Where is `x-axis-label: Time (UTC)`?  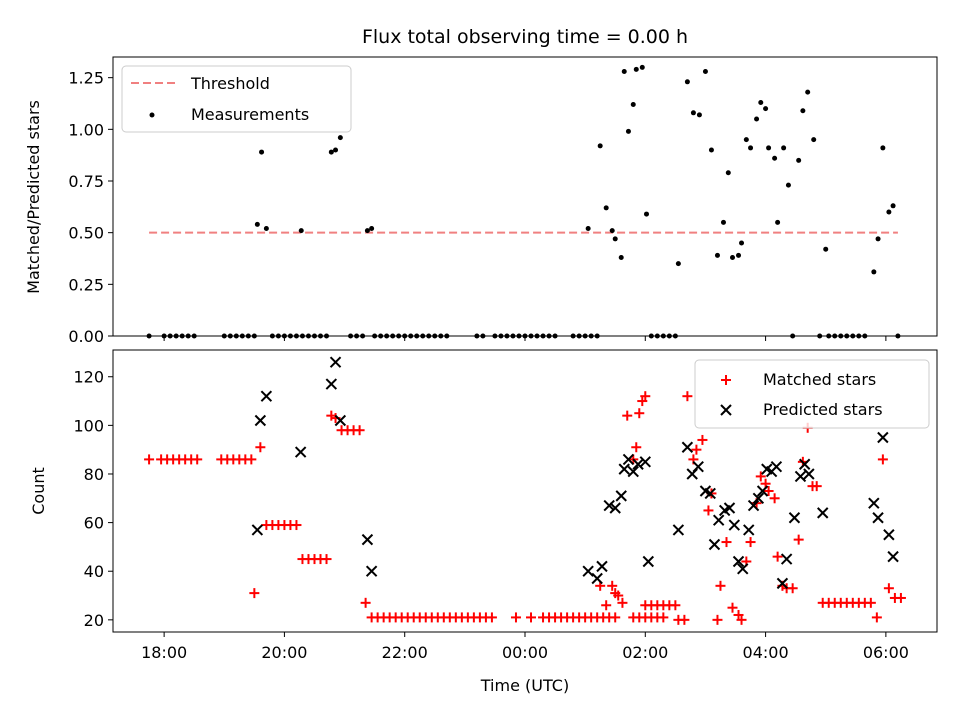
x-axis-label: Time (UTC) is located at coordinates (524, 685).